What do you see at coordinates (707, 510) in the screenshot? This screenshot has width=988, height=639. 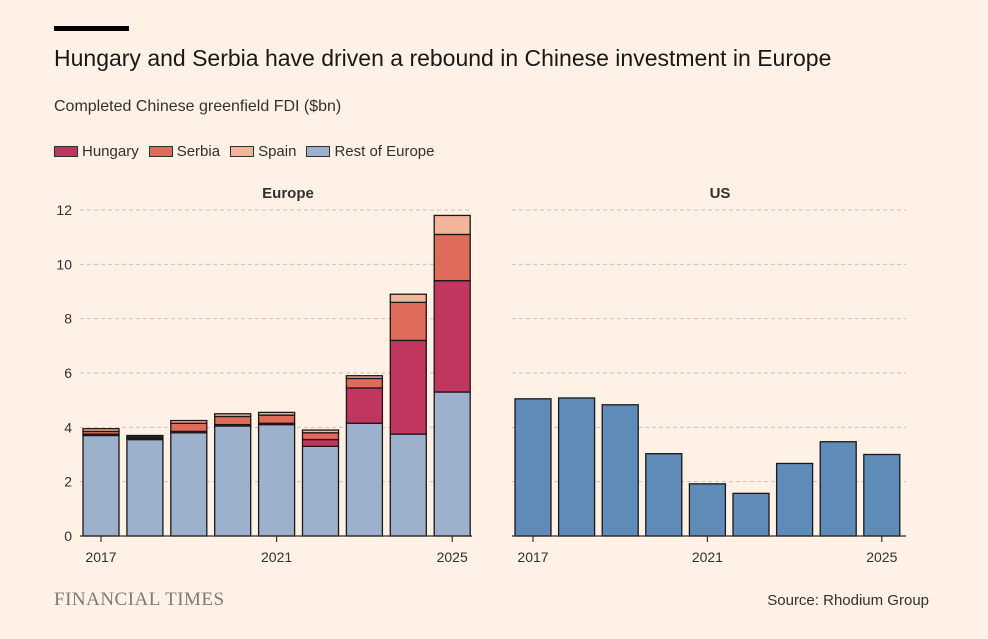 I see `bar-us-us-2021` at bounding box center [707, 510].